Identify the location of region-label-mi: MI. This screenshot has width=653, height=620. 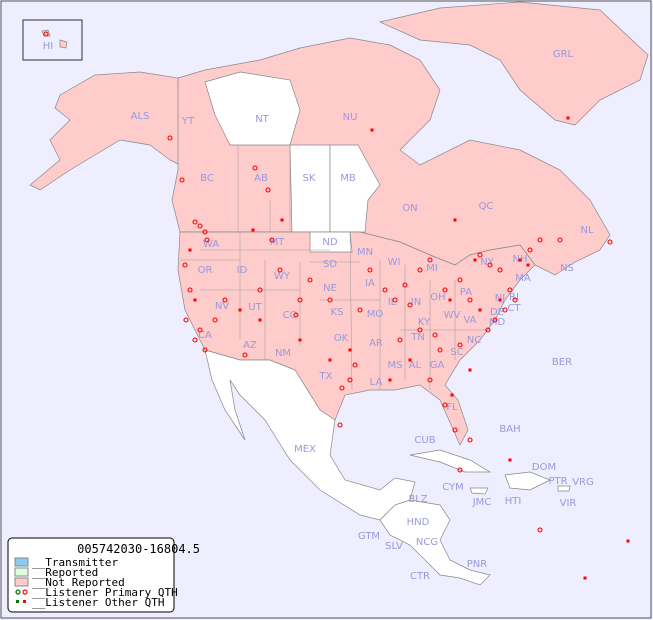
(432, 268).